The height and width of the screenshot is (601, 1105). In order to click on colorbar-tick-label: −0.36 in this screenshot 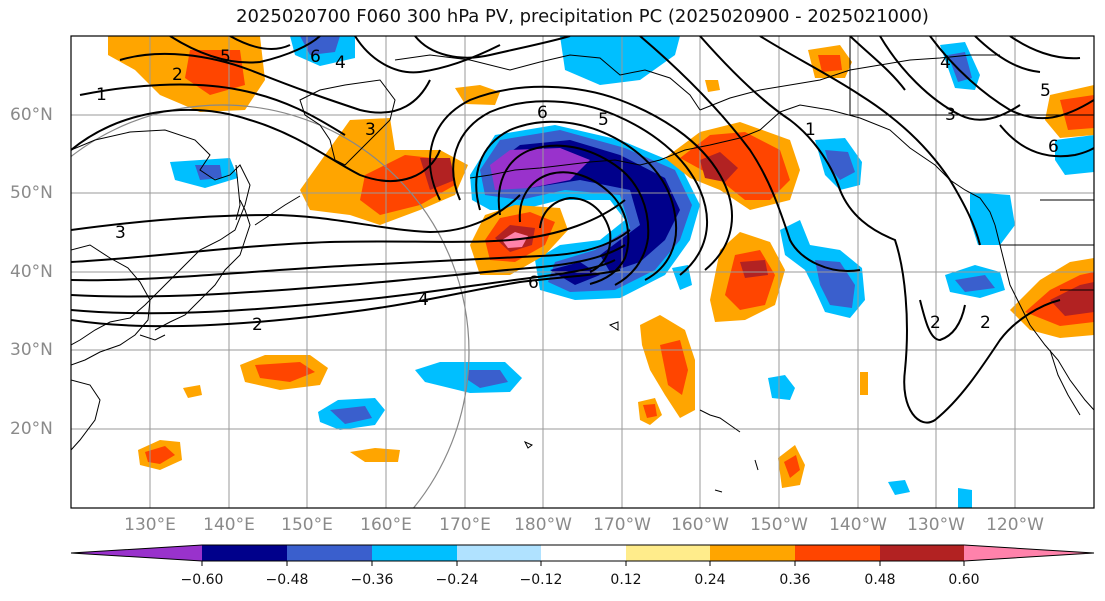, I will do `click(372, 580)`.